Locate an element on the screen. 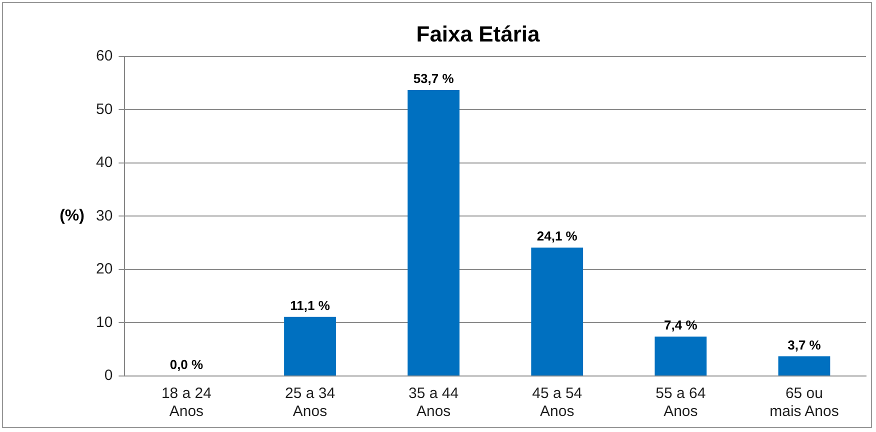 This screenshot has height=432, width=876. data-label: 11,1 % is located at coordinates (310, 305).